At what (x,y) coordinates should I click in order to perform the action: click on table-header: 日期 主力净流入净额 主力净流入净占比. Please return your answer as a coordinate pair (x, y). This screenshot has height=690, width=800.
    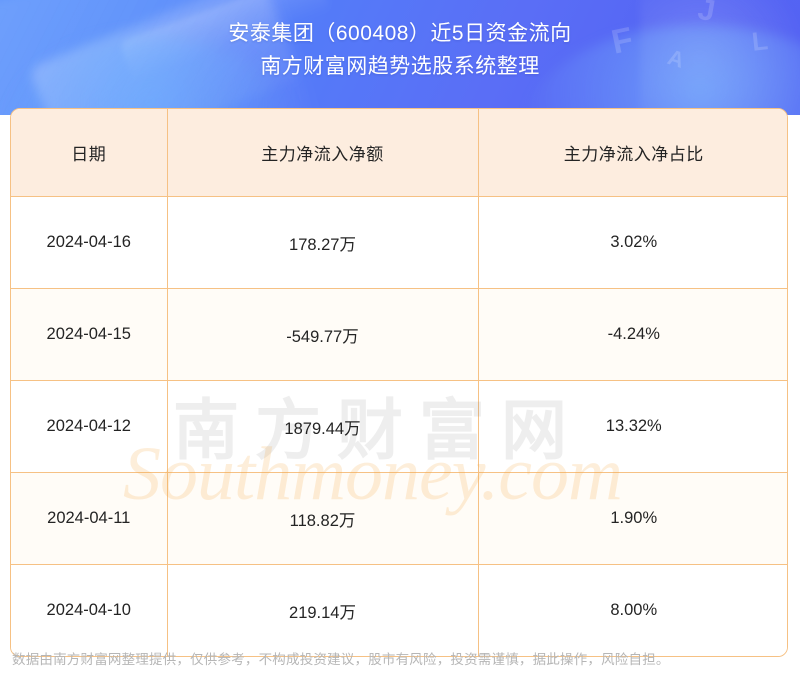
    Looking at the image, I should click on (399, 153).